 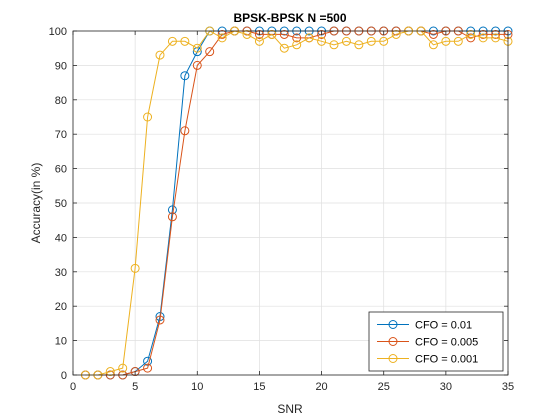 I want to click on y-tick-label: 0, so click(x=64, y=376).